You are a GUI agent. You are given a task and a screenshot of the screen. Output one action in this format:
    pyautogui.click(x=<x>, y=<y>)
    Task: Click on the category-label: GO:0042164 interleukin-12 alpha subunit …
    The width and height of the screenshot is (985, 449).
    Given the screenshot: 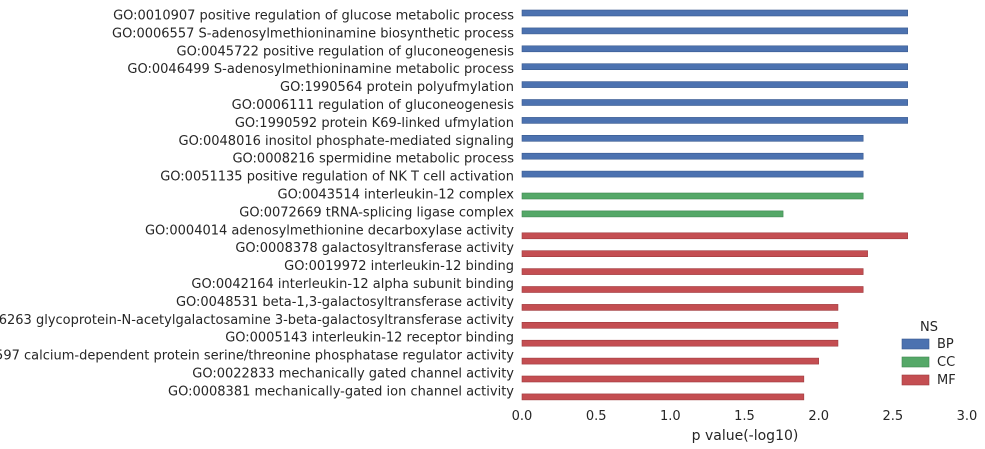 What is the action you would take?
    pyautogui.click(x=352, y=284)
    